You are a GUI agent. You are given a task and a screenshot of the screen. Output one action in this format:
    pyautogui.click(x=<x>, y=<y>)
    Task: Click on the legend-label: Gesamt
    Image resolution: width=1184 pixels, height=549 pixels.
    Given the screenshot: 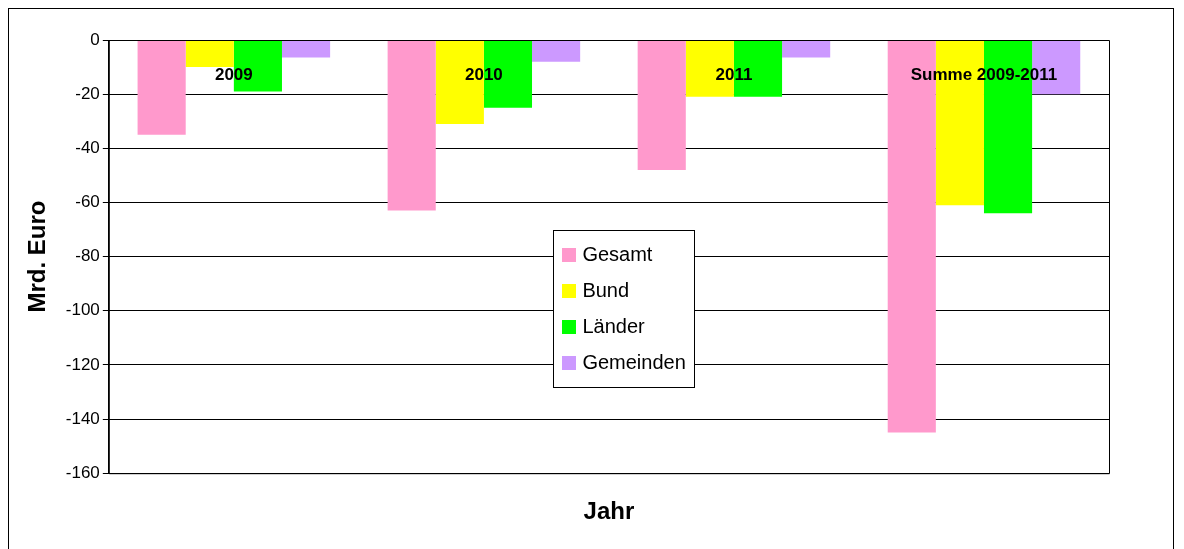 What is the action you would take?
    pyautogui.click(x=617, y=255)
    